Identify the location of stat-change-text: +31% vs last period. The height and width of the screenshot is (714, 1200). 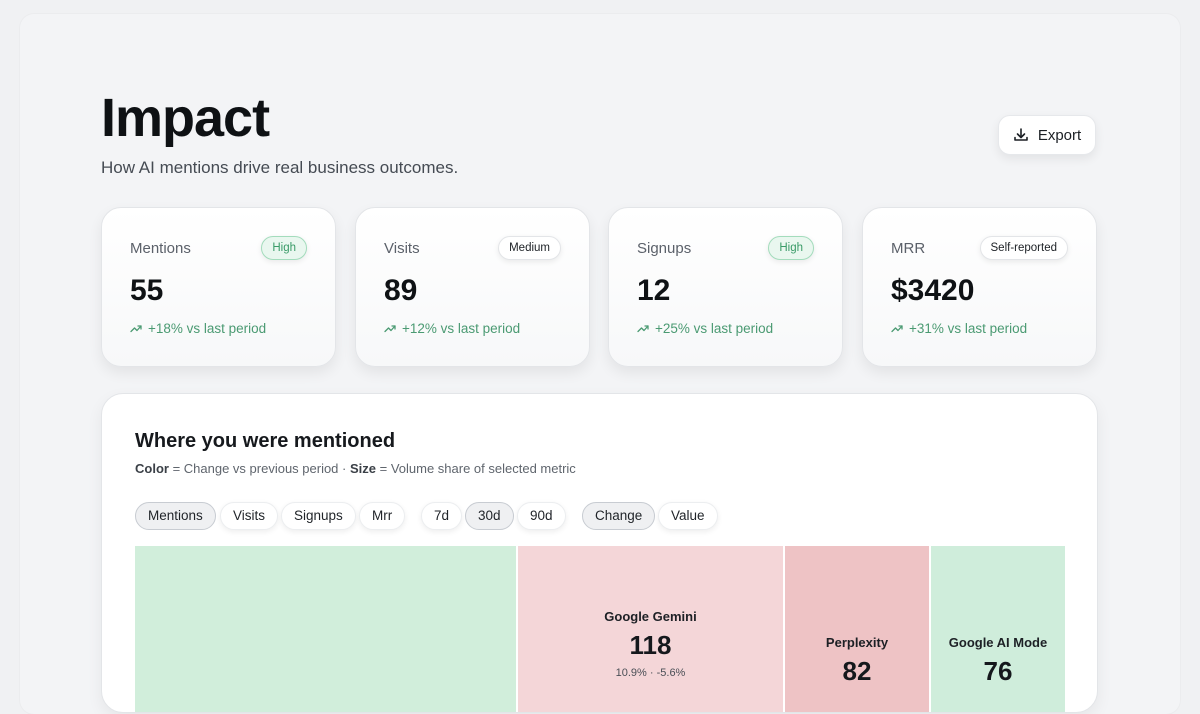
(968, 328).